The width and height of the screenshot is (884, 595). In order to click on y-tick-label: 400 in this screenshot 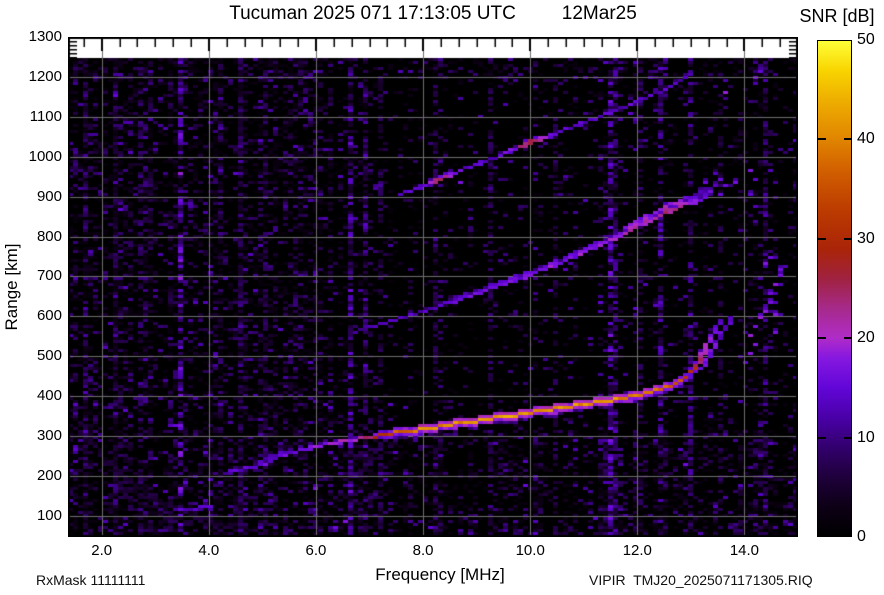, I will do `click(49, 396)`.